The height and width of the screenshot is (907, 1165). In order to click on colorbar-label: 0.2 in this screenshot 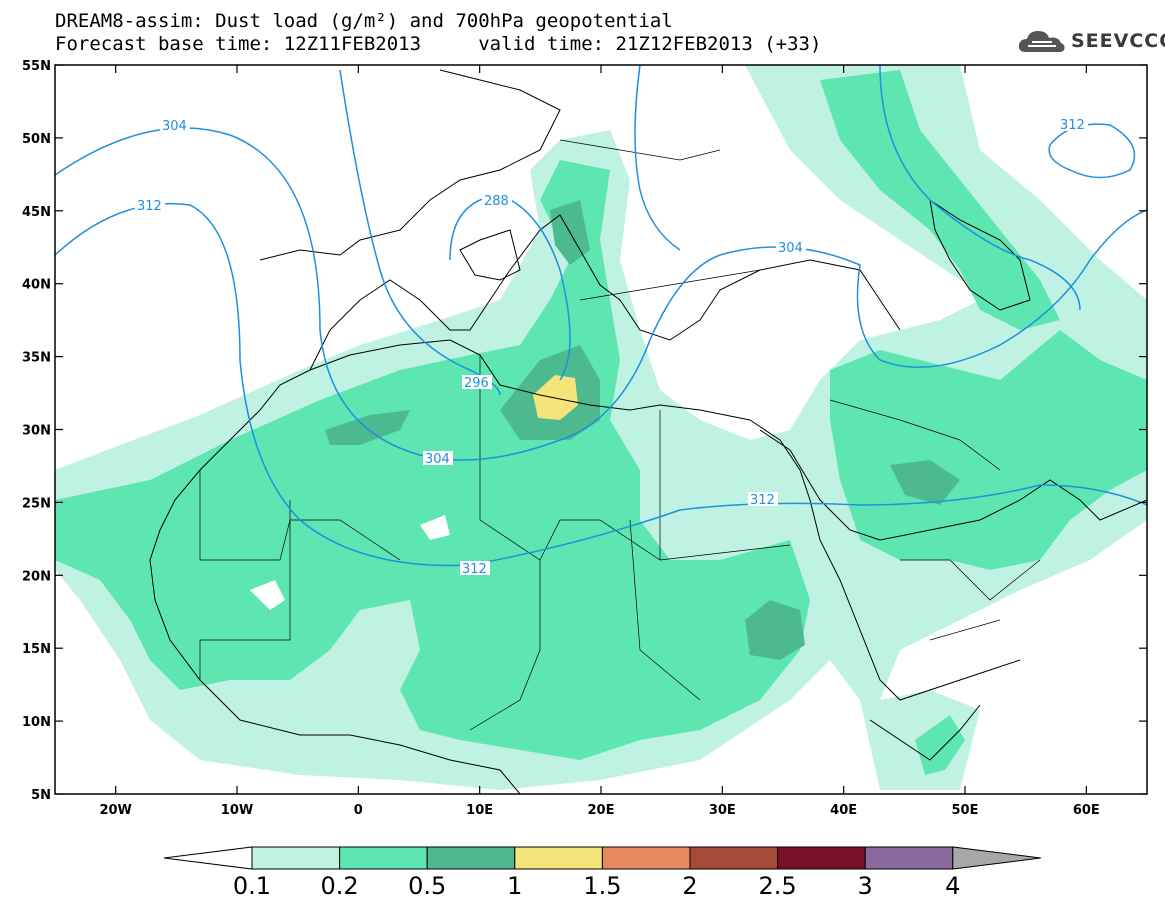, I will do `click(340, 886)`.